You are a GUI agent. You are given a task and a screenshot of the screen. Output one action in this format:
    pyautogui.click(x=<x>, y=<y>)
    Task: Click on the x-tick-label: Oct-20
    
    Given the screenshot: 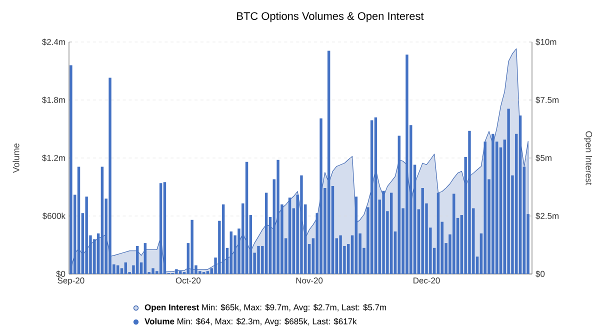 What is the action you would take?
    pyautogui.click(x=188, y=281)
    